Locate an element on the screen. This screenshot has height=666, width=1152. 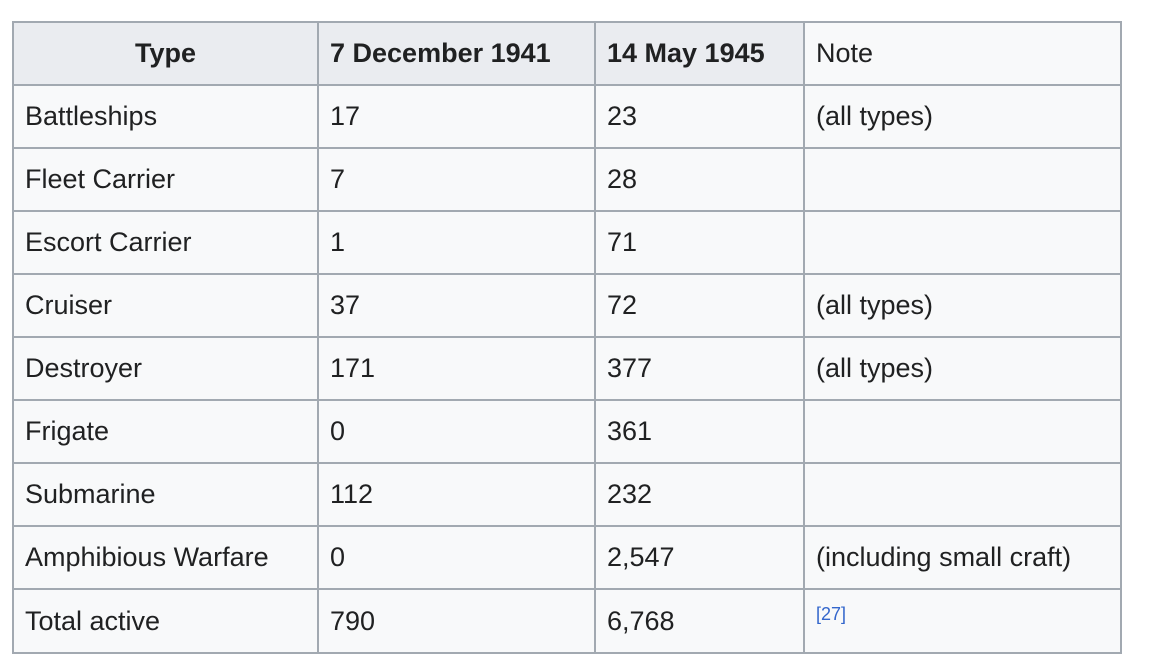
cell-note: (including small craft) is located at coordinates (962, 557).